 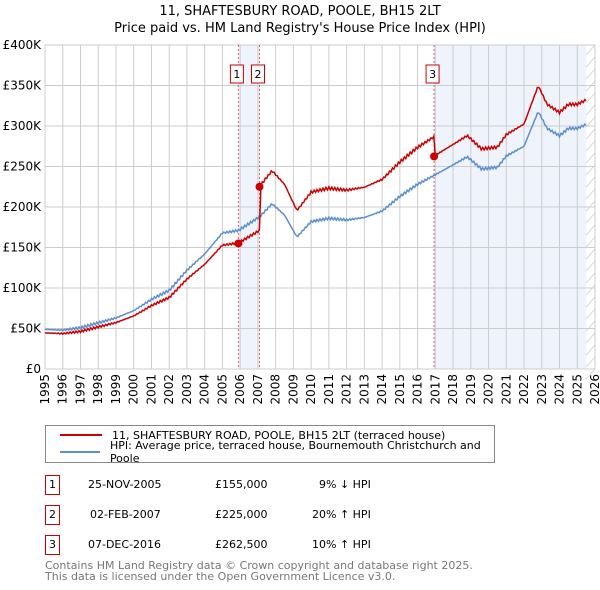 What do you see at coordinates (258, 74) in the screenshot?
I see `sale-label: 2` at bounding box center [258, 74].